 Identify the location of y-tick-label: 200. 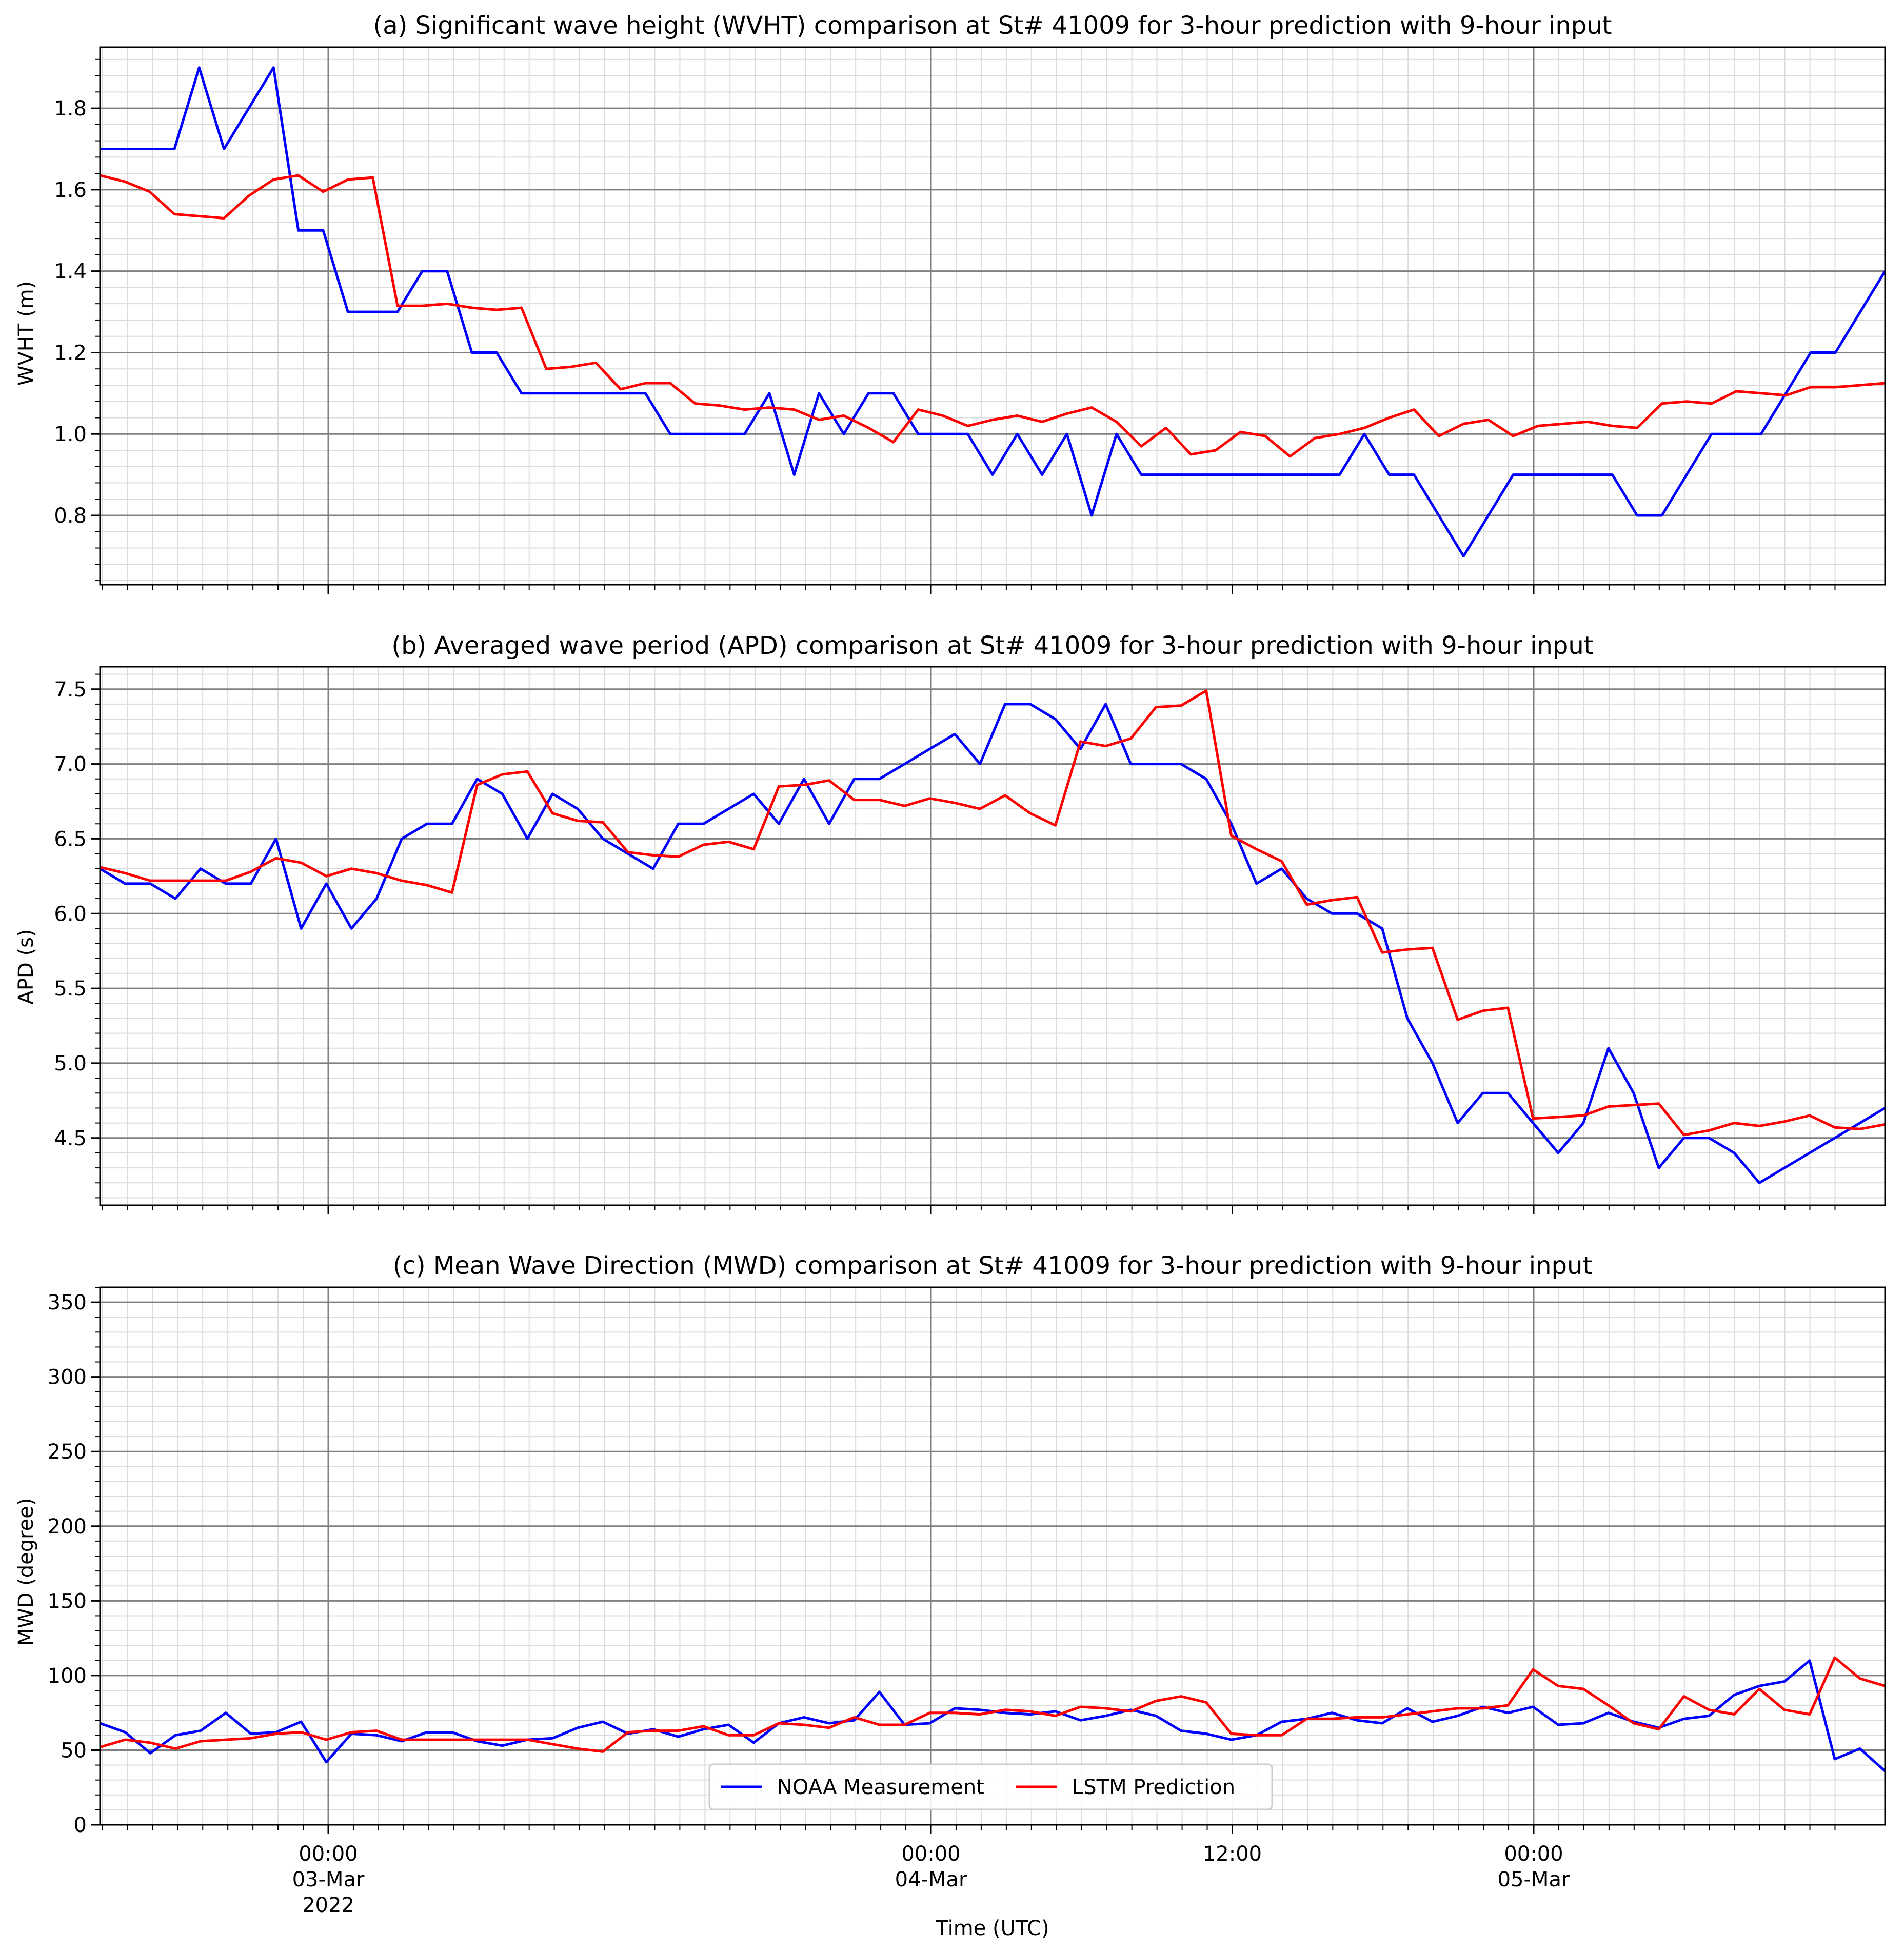
(68, 1527).